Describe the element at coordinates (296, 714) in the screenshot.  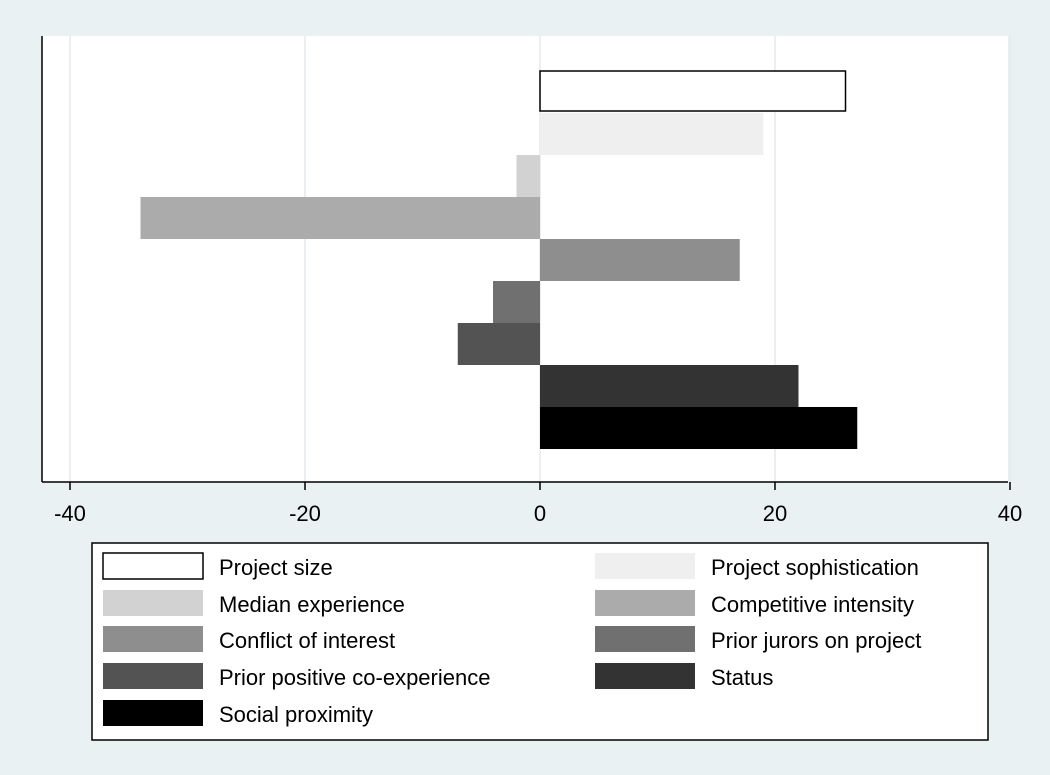
I see `legend-label: Social proximity` at that location.